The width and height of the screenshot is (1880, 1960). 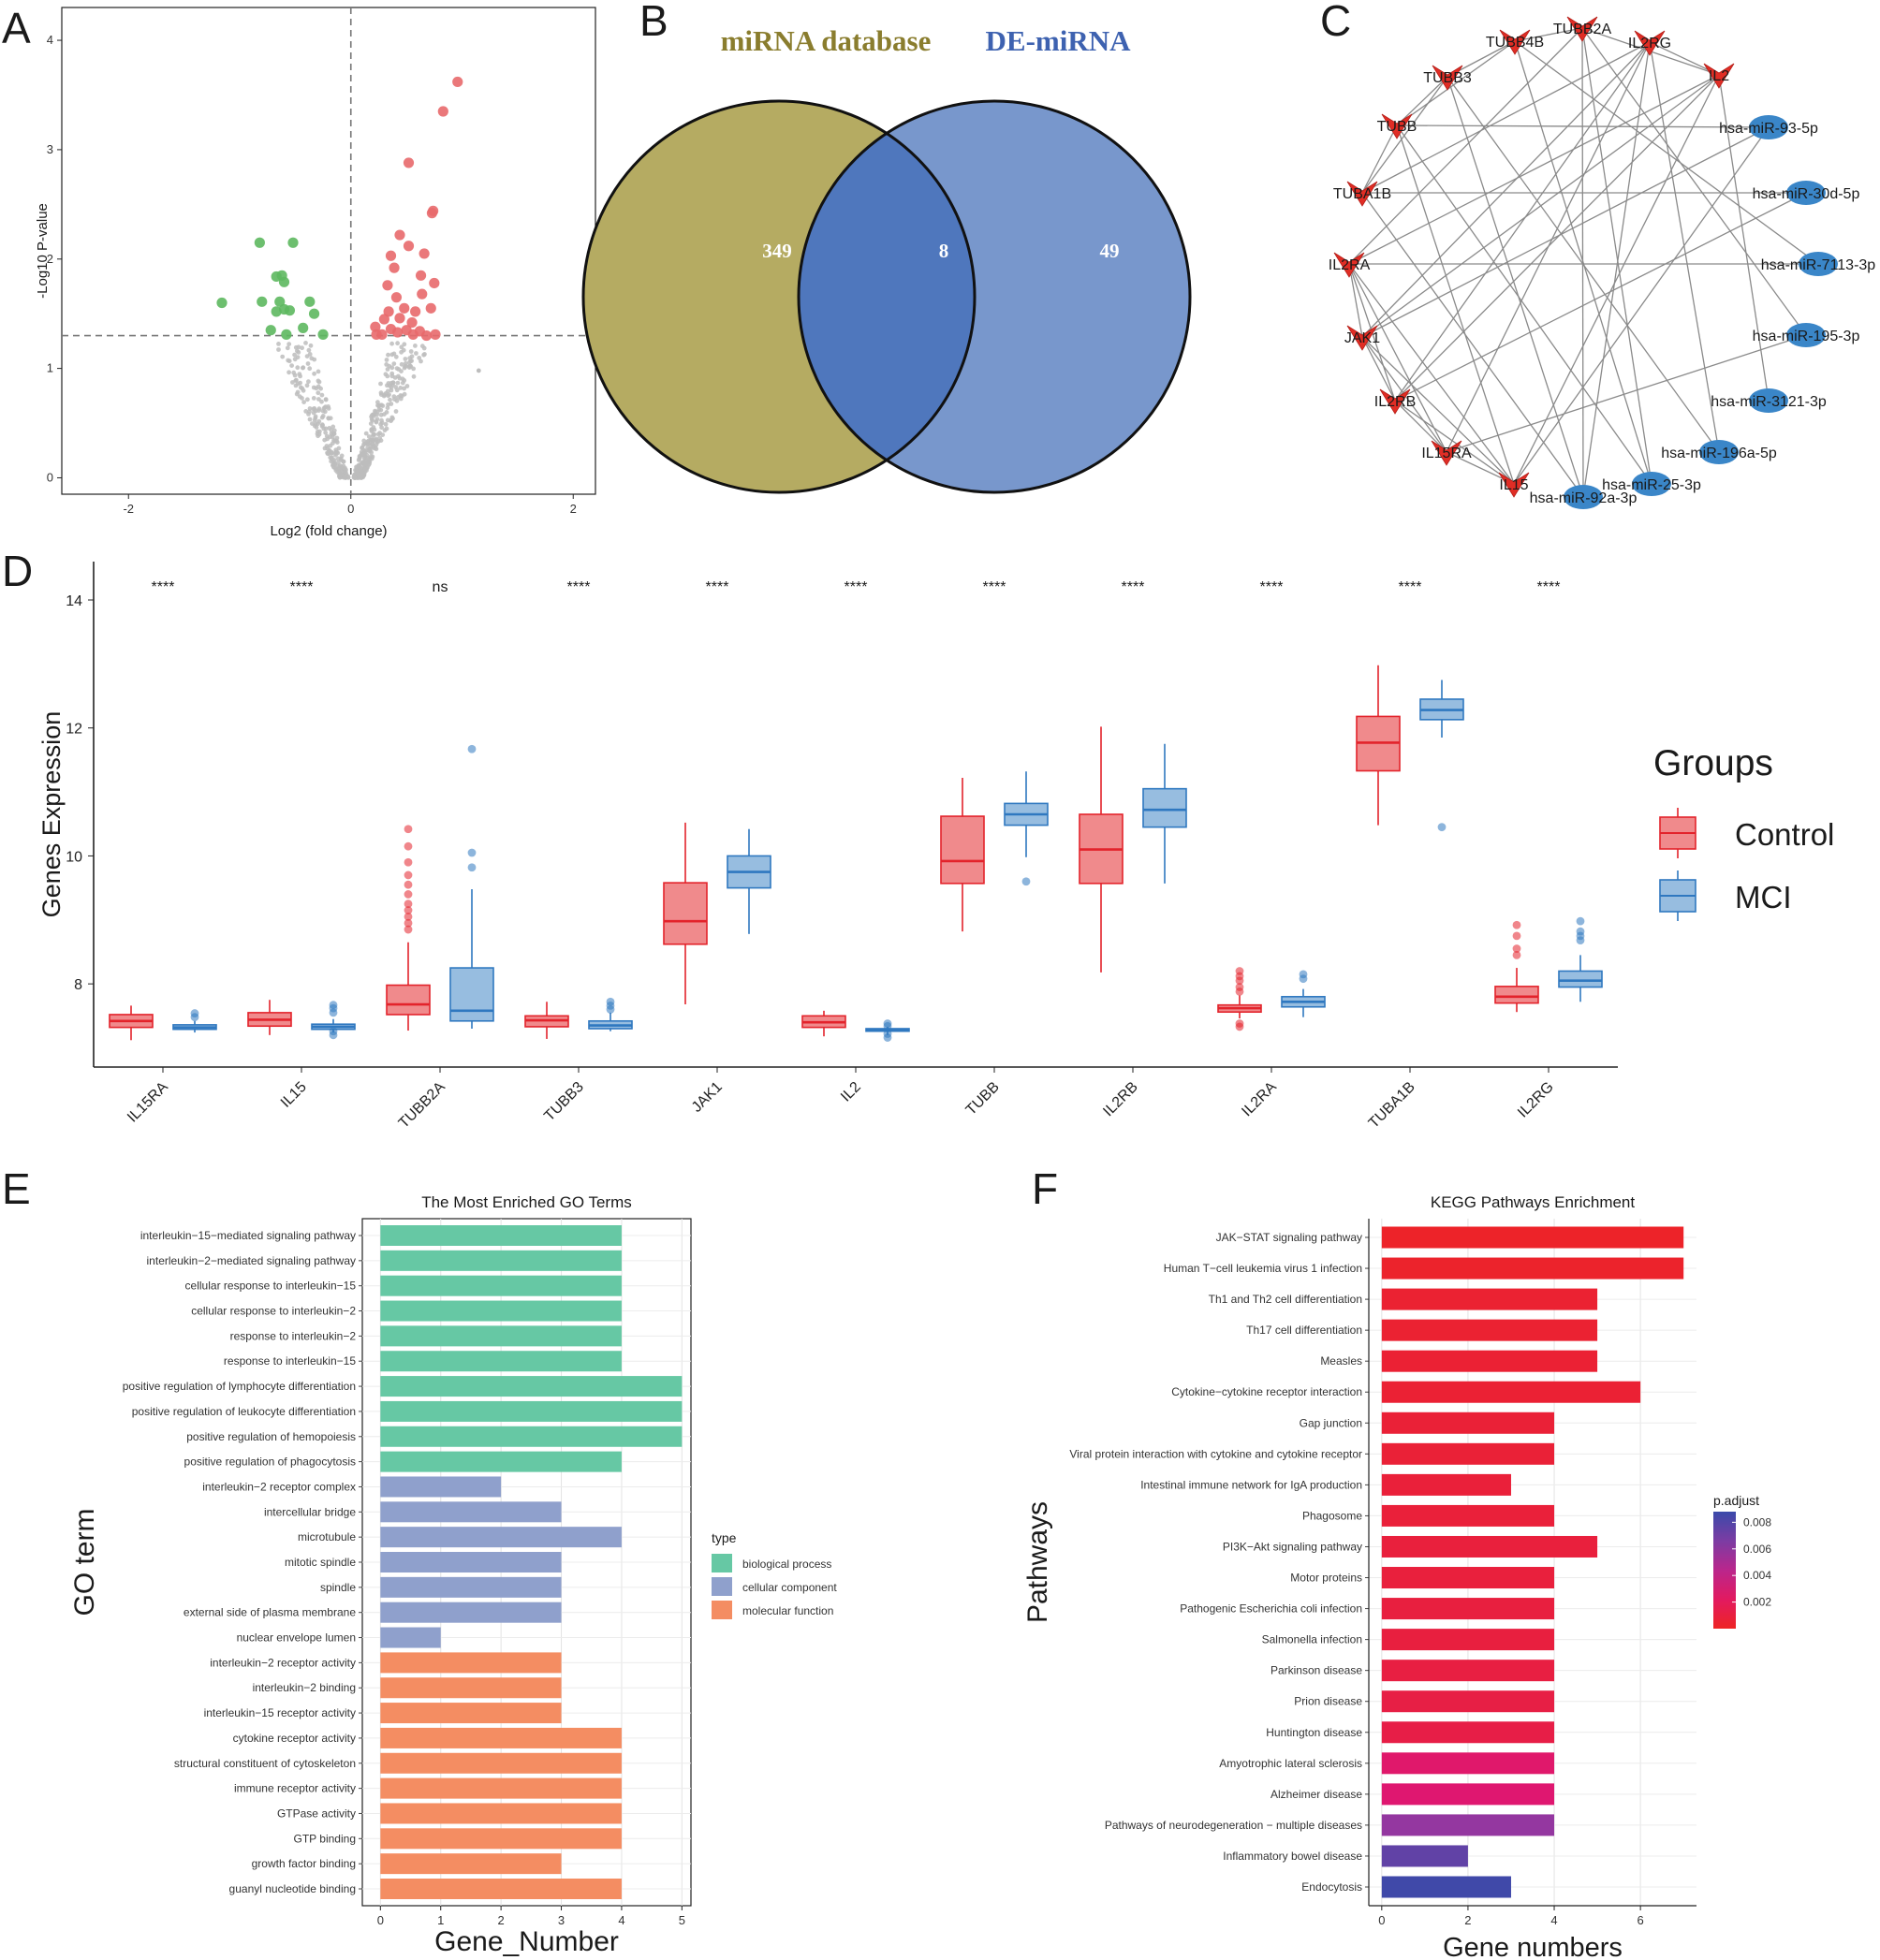 What do you see at coordinates (1651, 485) in the screenshot?
I see `mirna-node-label: hsa-miR-25-3p` at bounding box center [1651, 485].